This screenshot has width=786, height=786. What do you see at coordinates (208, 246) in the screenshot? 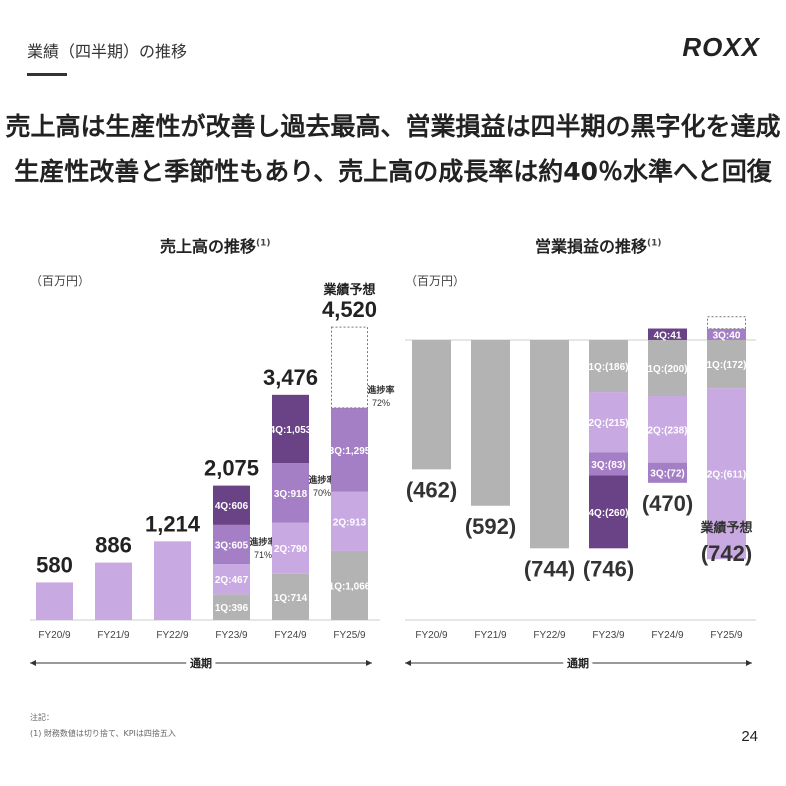
I see `revenue-title-text: 売上高の推移` at bounding box center [208, 246].